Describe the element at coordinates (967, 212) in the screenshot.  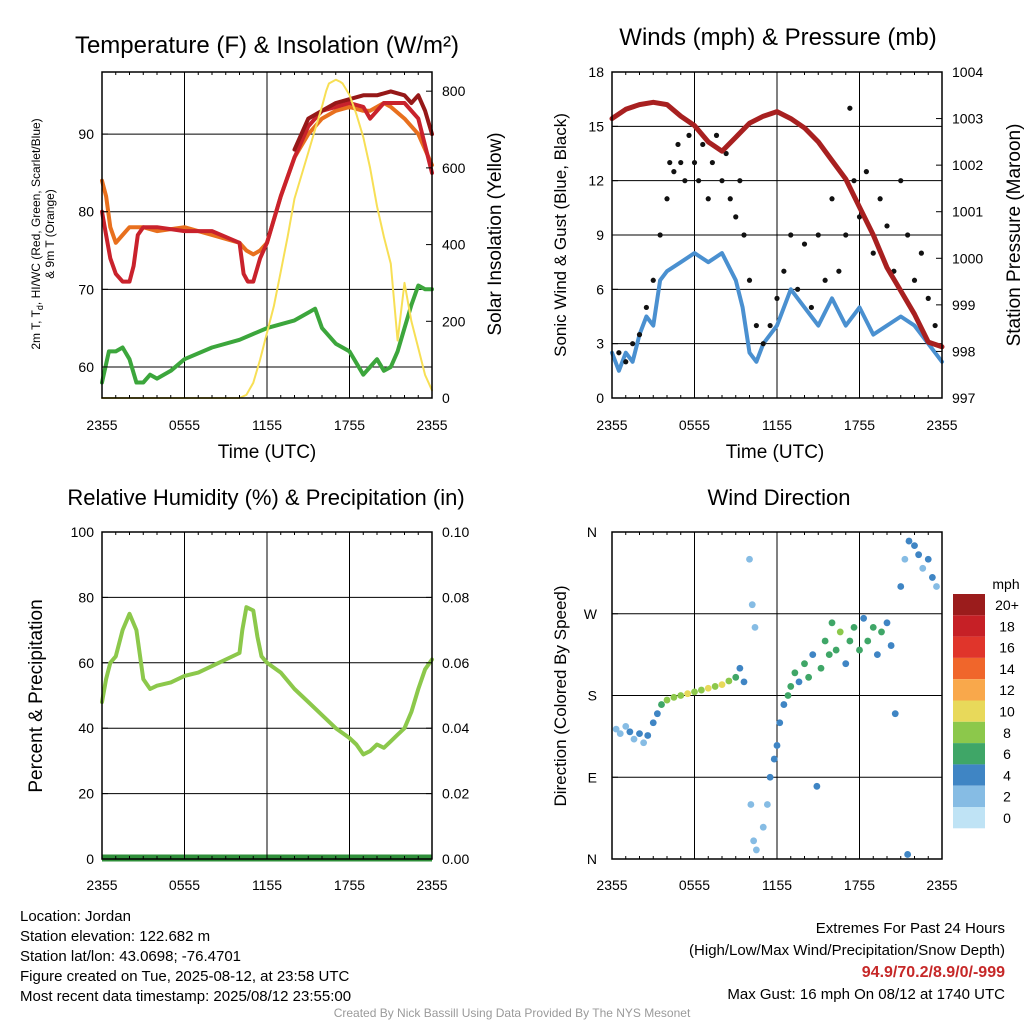
I see `y2-tick-label: 1001` at that location.